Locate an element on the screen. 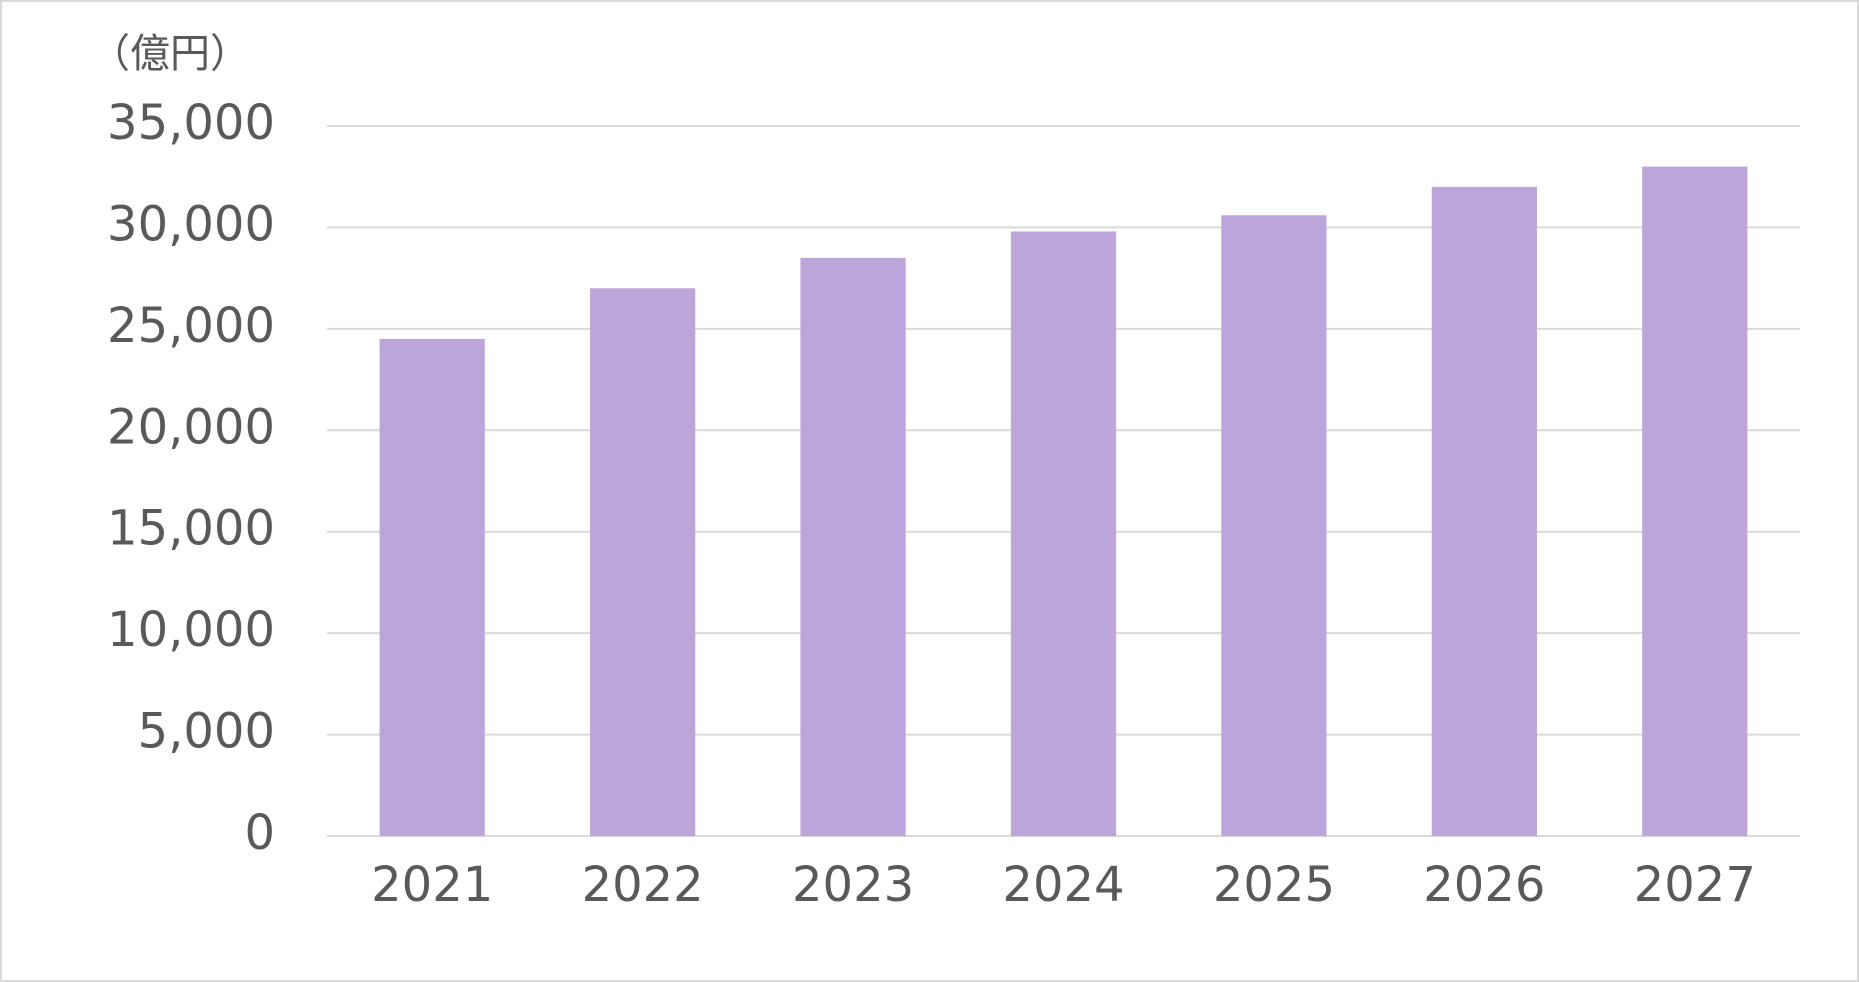 The height and width of the screenshot is (982, 1859). y-tick-label: 5,000 is located at coordinates (206, 732).